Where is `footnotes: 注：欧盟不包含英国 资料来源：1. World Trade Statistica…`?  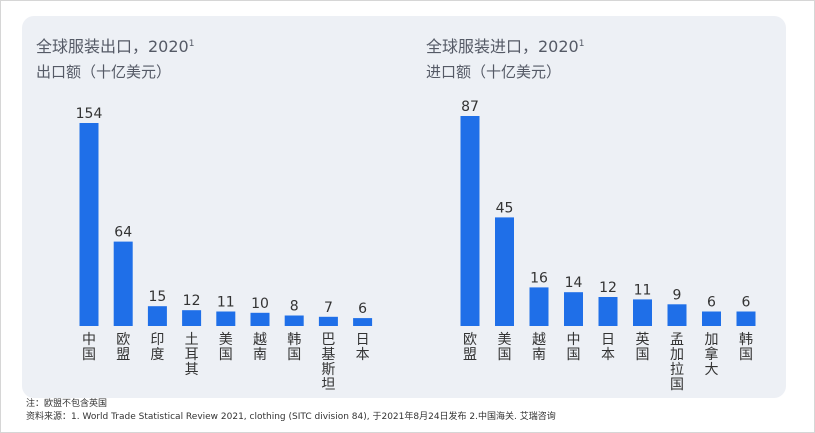
footnotes: 注：欧盟不包含英国 资料来源：1. World Trade Statistica… is located at coordinates (291, 411).